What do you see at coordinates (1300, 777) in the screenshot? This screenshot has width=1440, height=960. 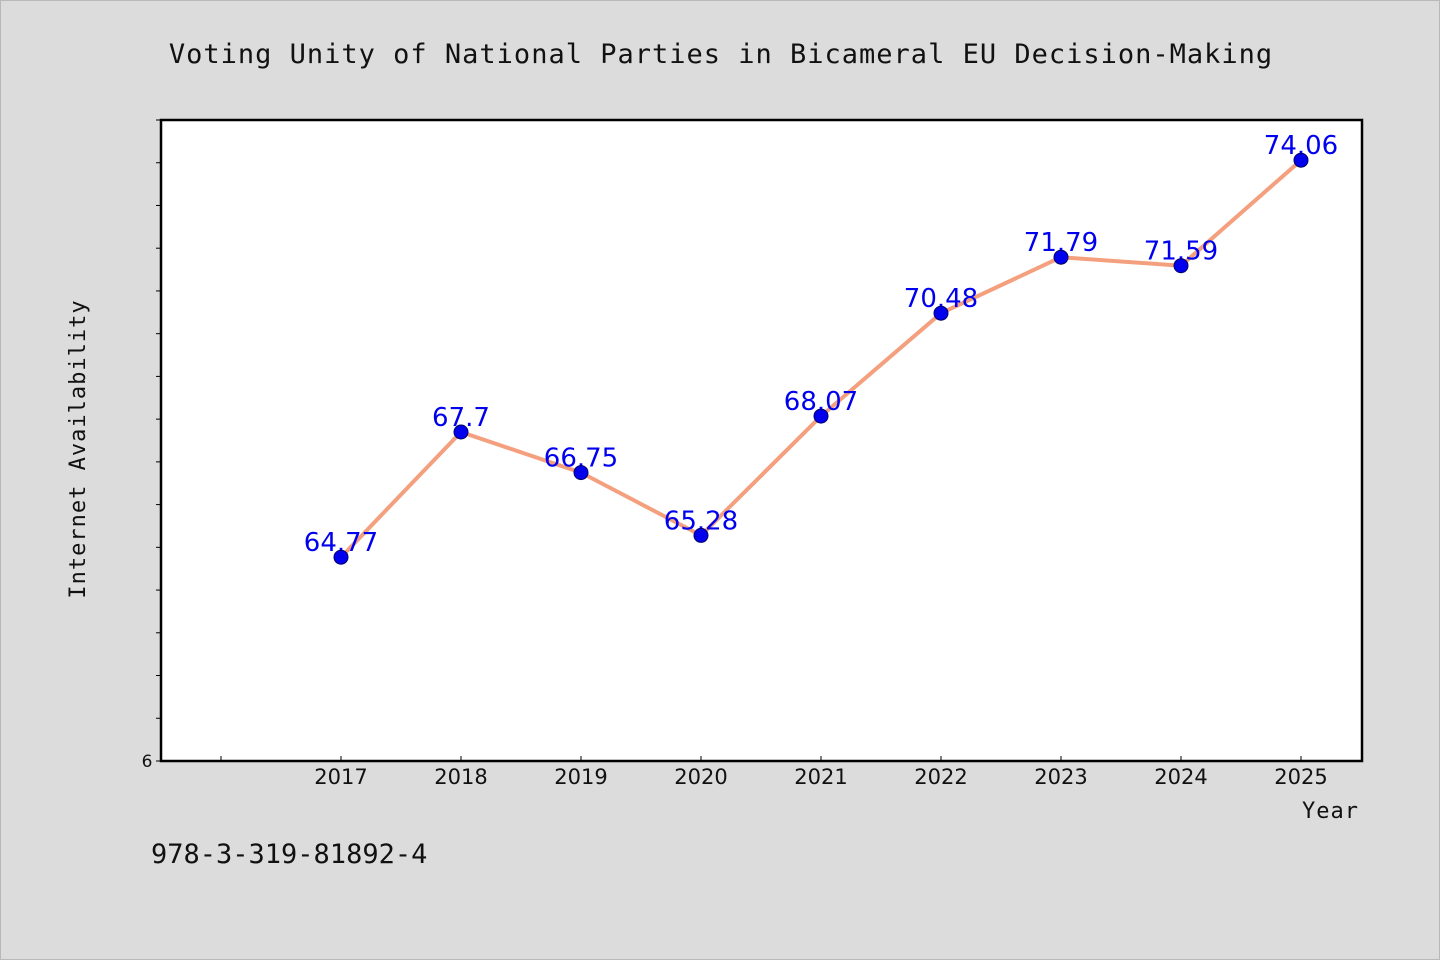 I see `x-tick-label: 2025` at bounding box center [1300, 777].